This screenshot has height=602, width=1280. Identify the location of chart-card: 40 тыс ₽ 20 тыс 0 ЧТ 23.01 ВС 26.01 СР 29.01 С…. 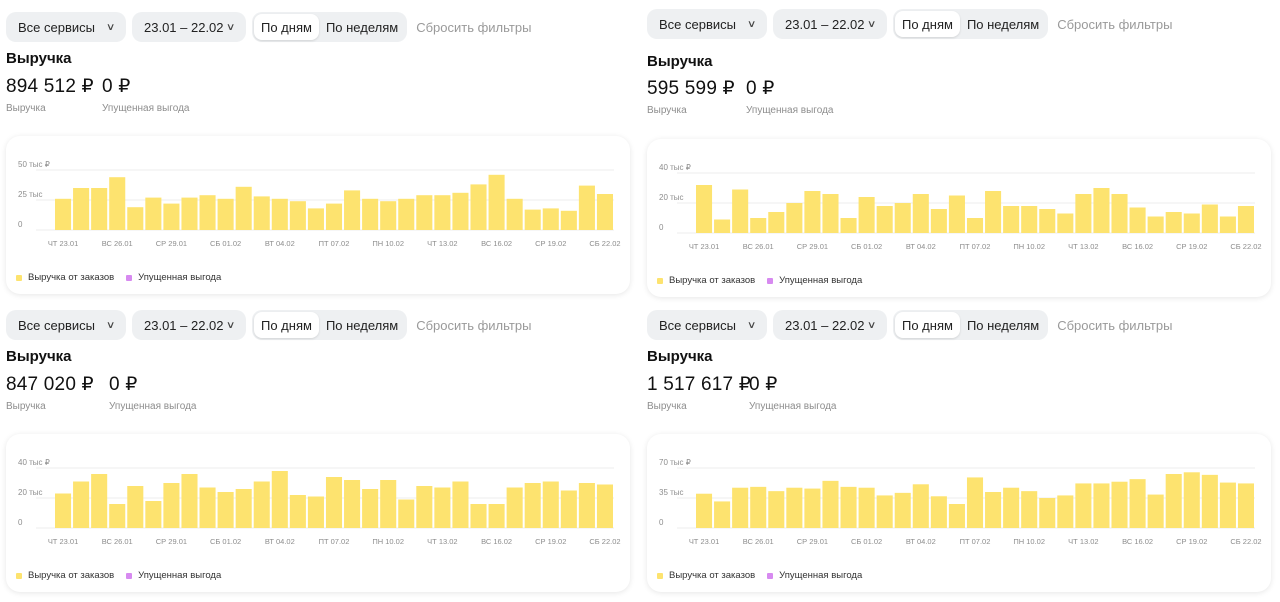
(959, 218).